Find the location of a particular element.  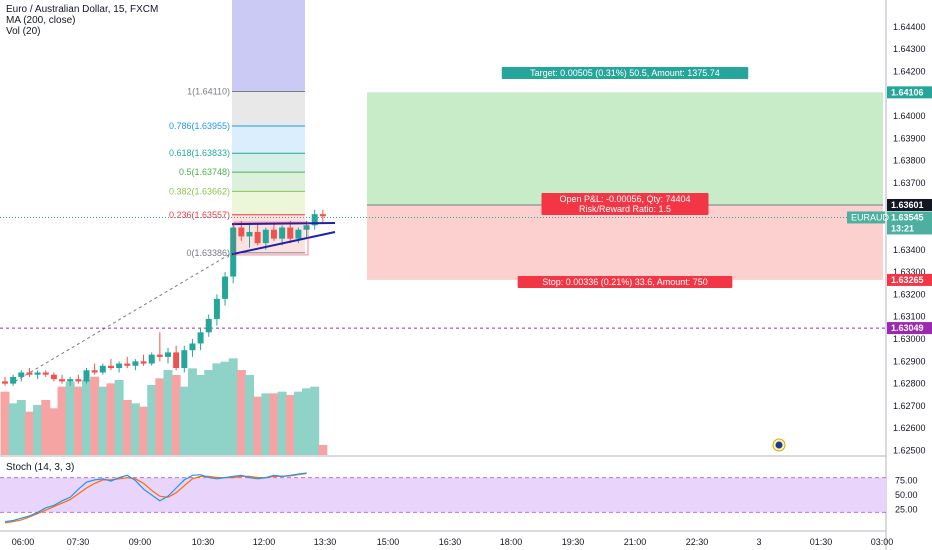

time-tick-label: 19:30 is located at coordinates (573, 542).